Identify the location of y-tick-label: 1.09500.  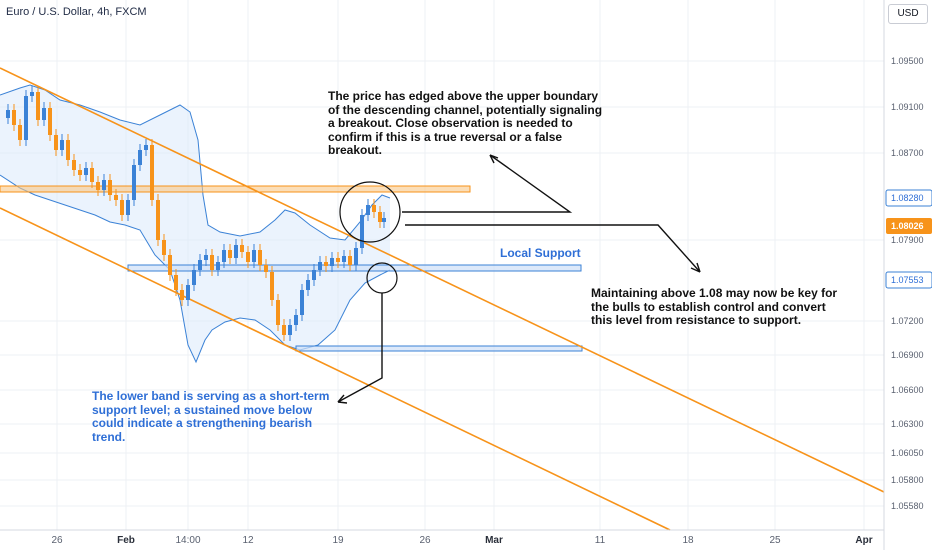
(907, 61).